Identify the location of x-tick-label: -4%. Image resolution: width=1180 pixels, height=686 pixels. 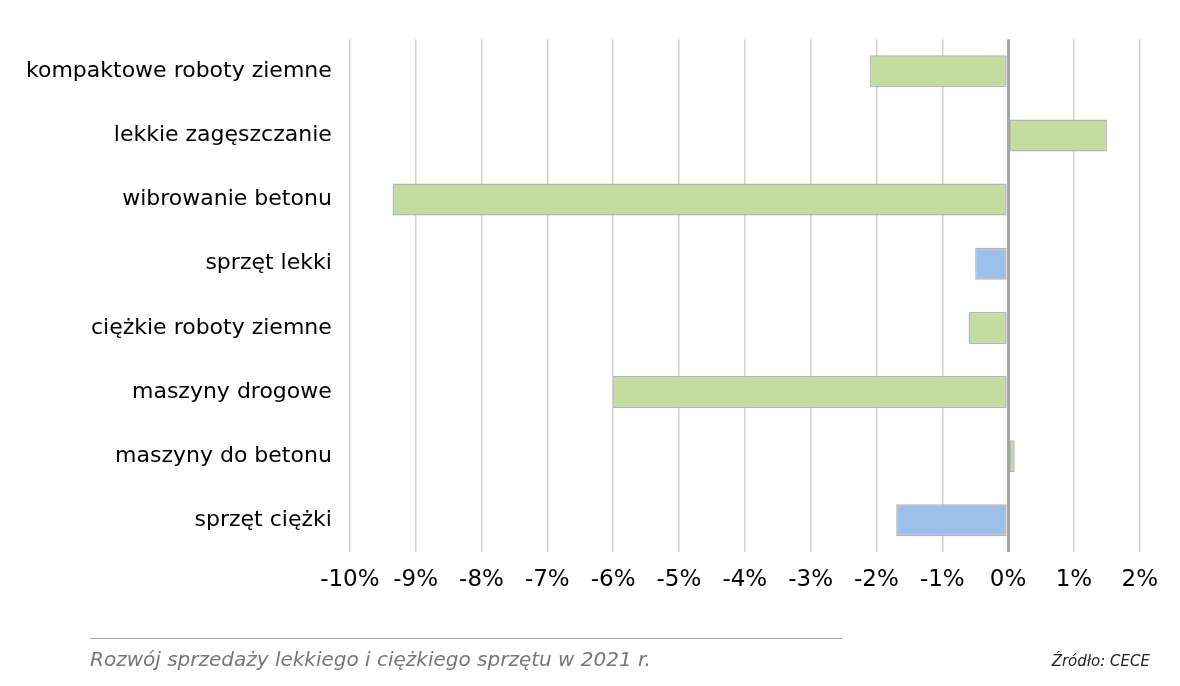
(745, 578).